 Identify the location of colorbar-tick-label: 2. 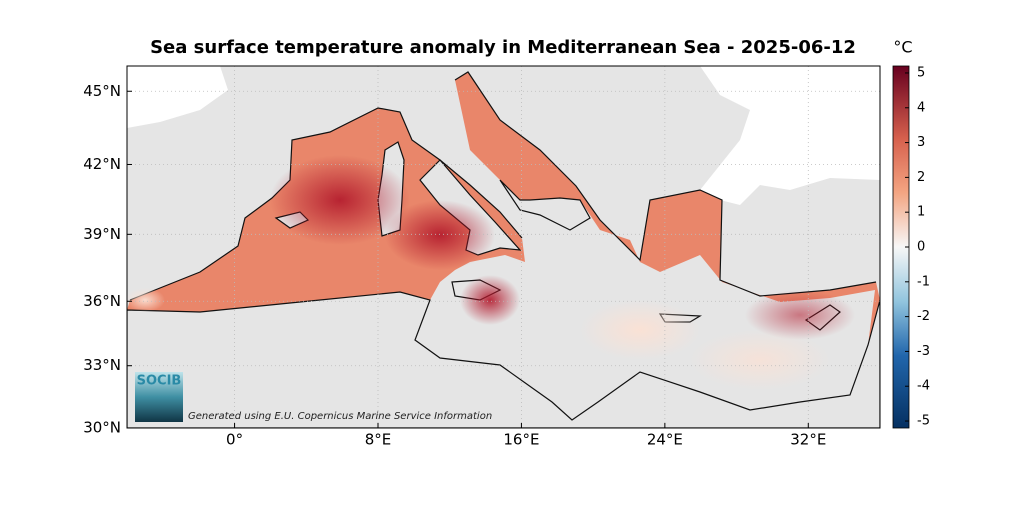
(921, 177).